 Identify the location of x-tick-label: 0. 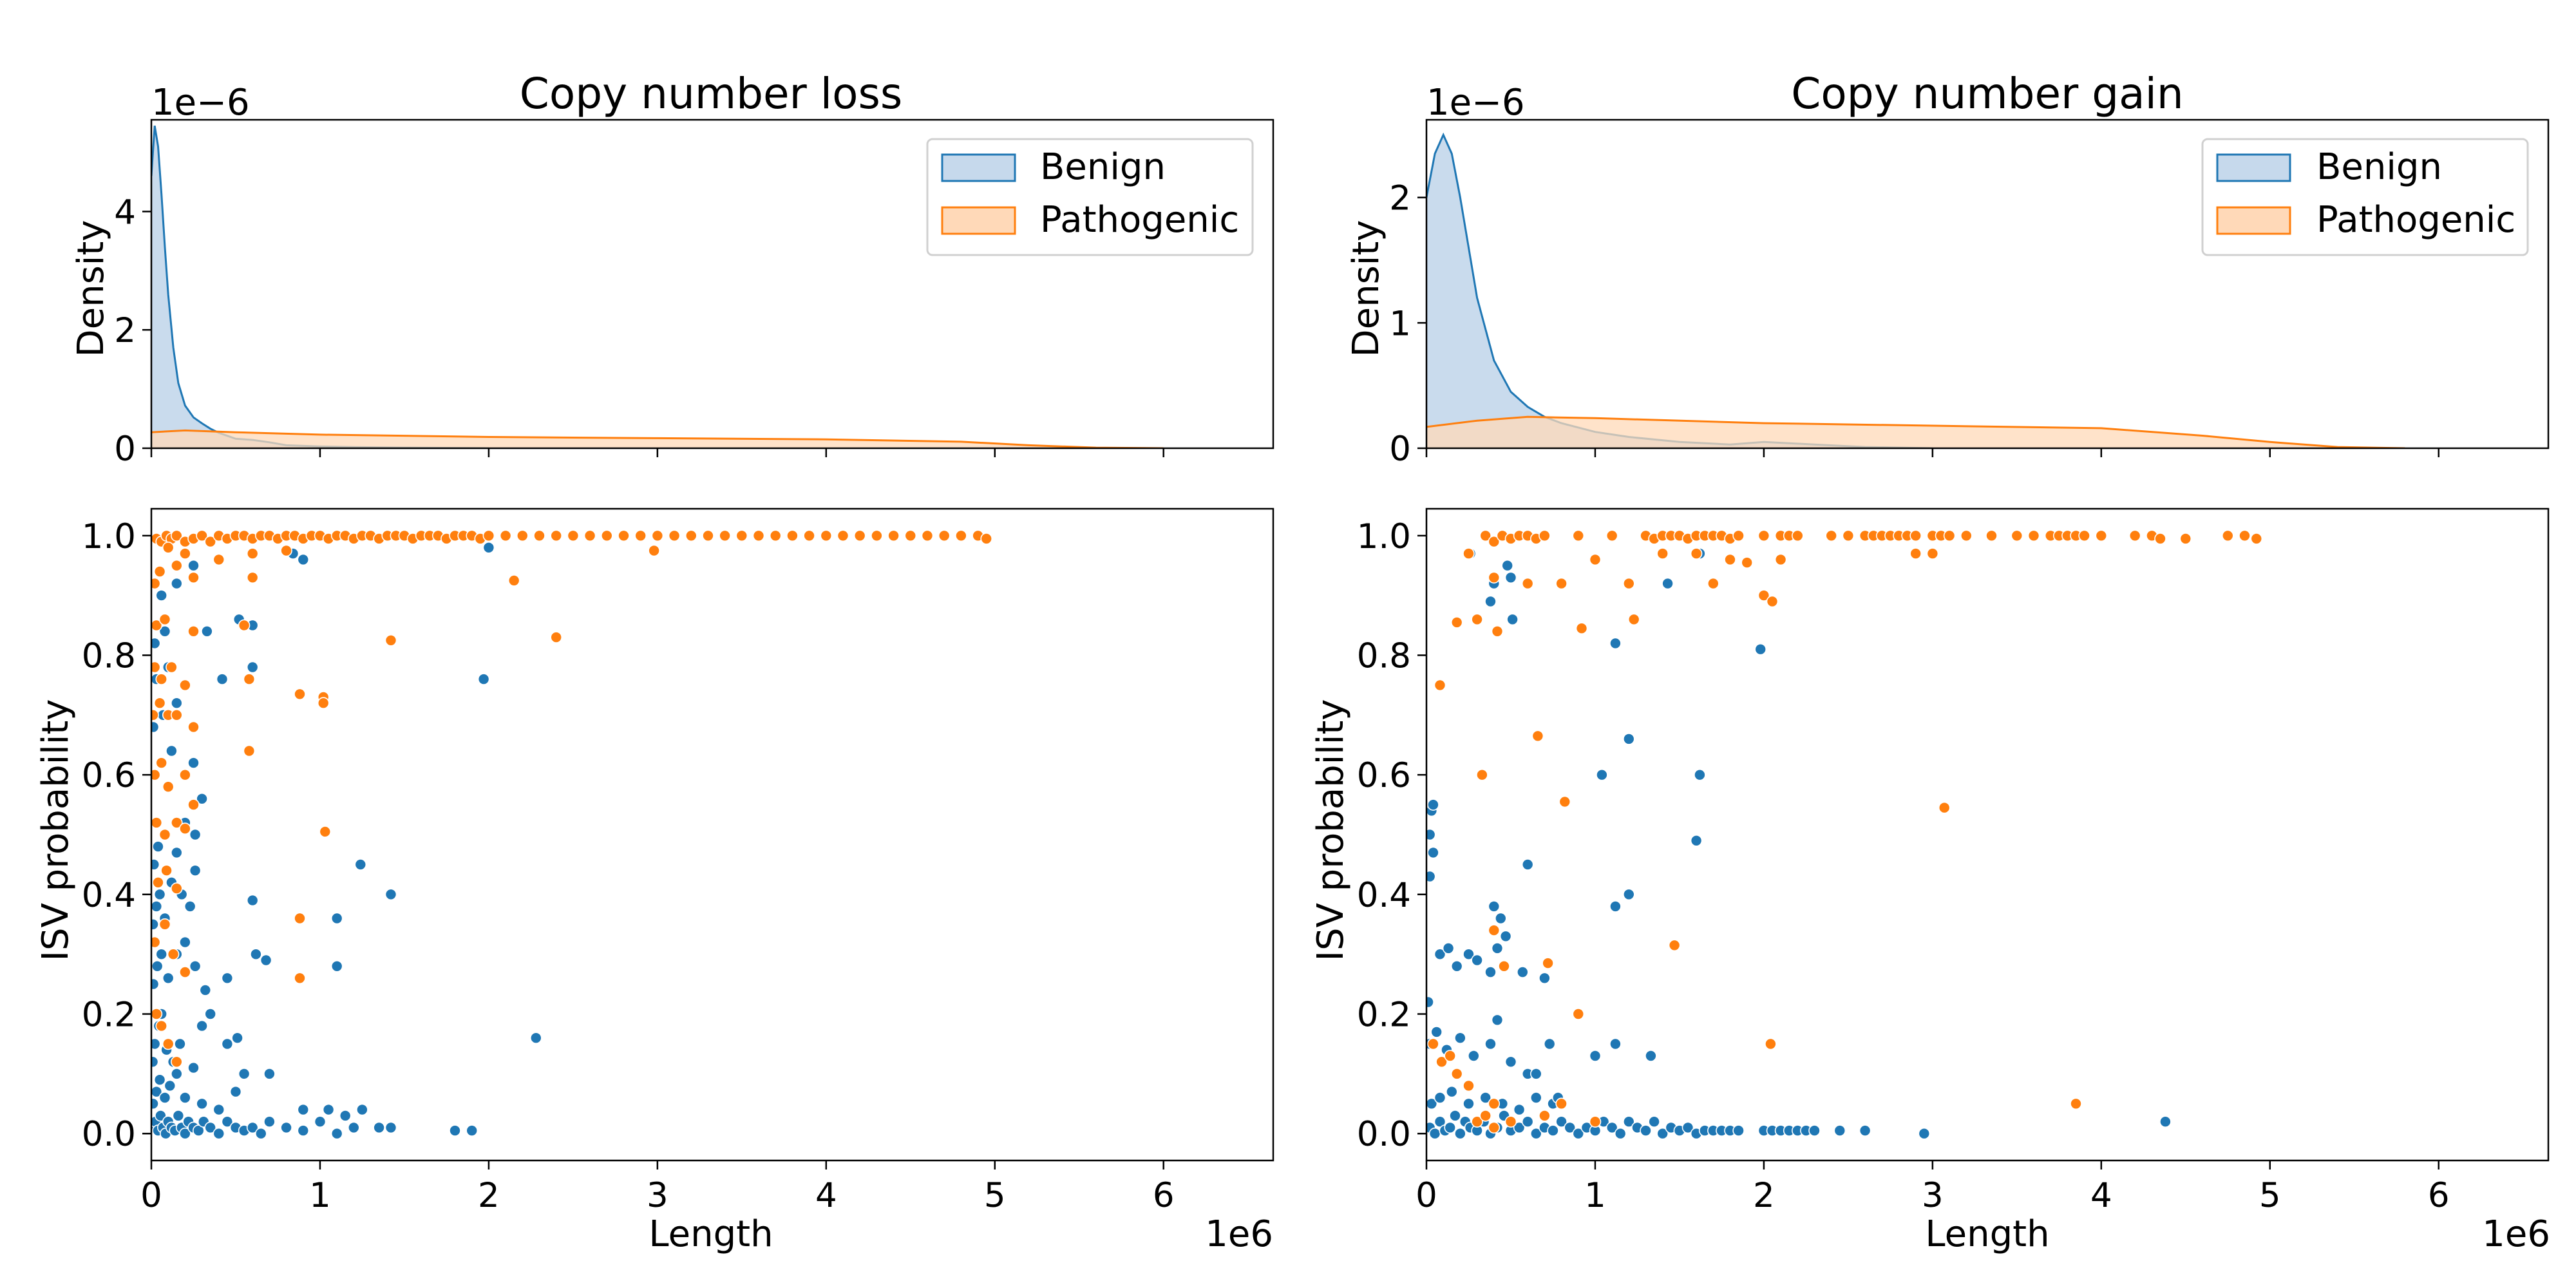
(151, 1195).